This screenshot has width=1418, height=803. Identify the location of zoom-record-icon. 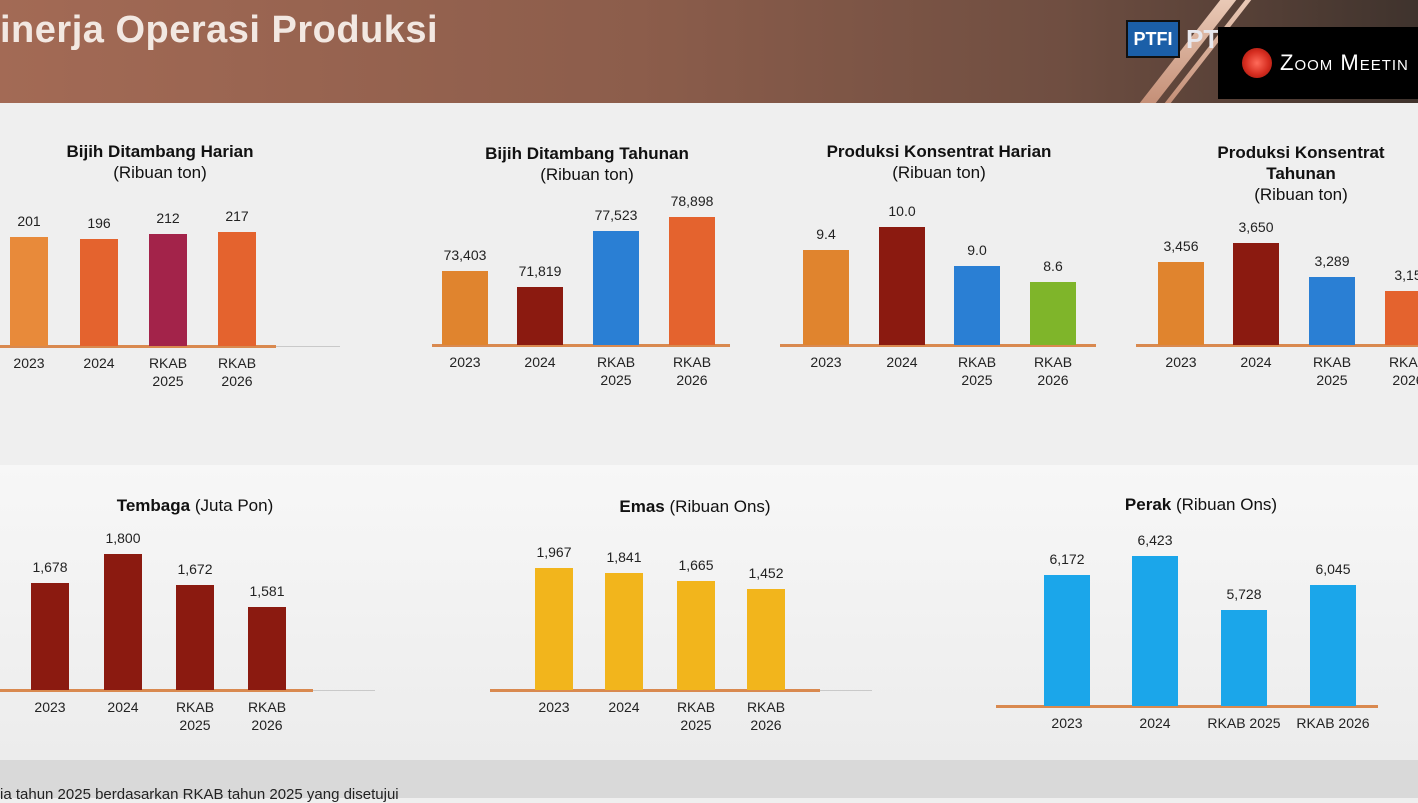
(1257, 63).